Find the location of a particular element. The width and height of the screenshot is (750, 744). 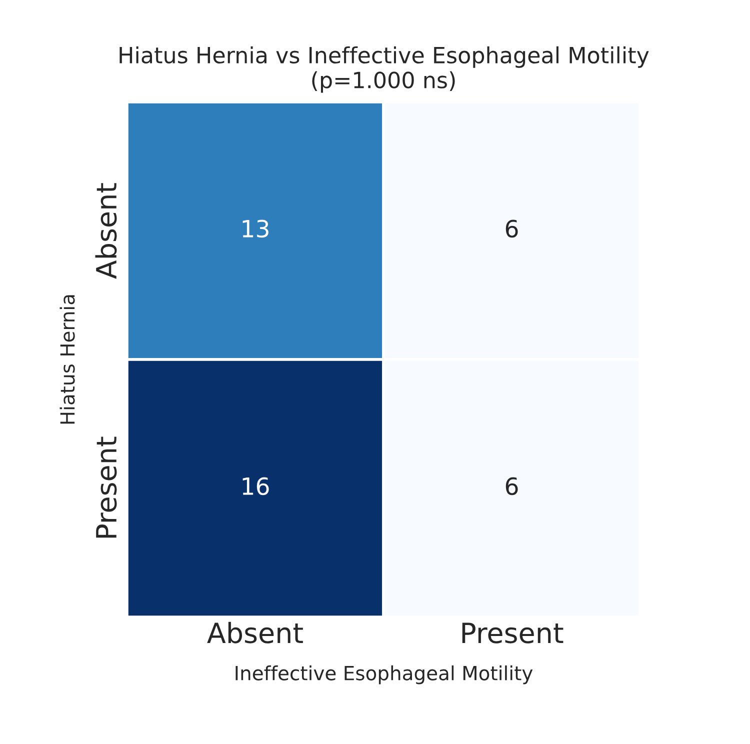

chart-title: Hiatus Hernia vs Ineffective Esophageal Motility is located at coordinates (384, 57).